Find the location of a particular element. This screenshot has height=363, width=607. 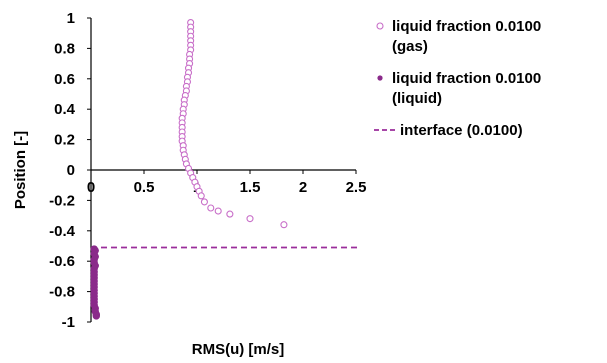

y-tick-label: 0.4 is located at coordinates (65, 109).